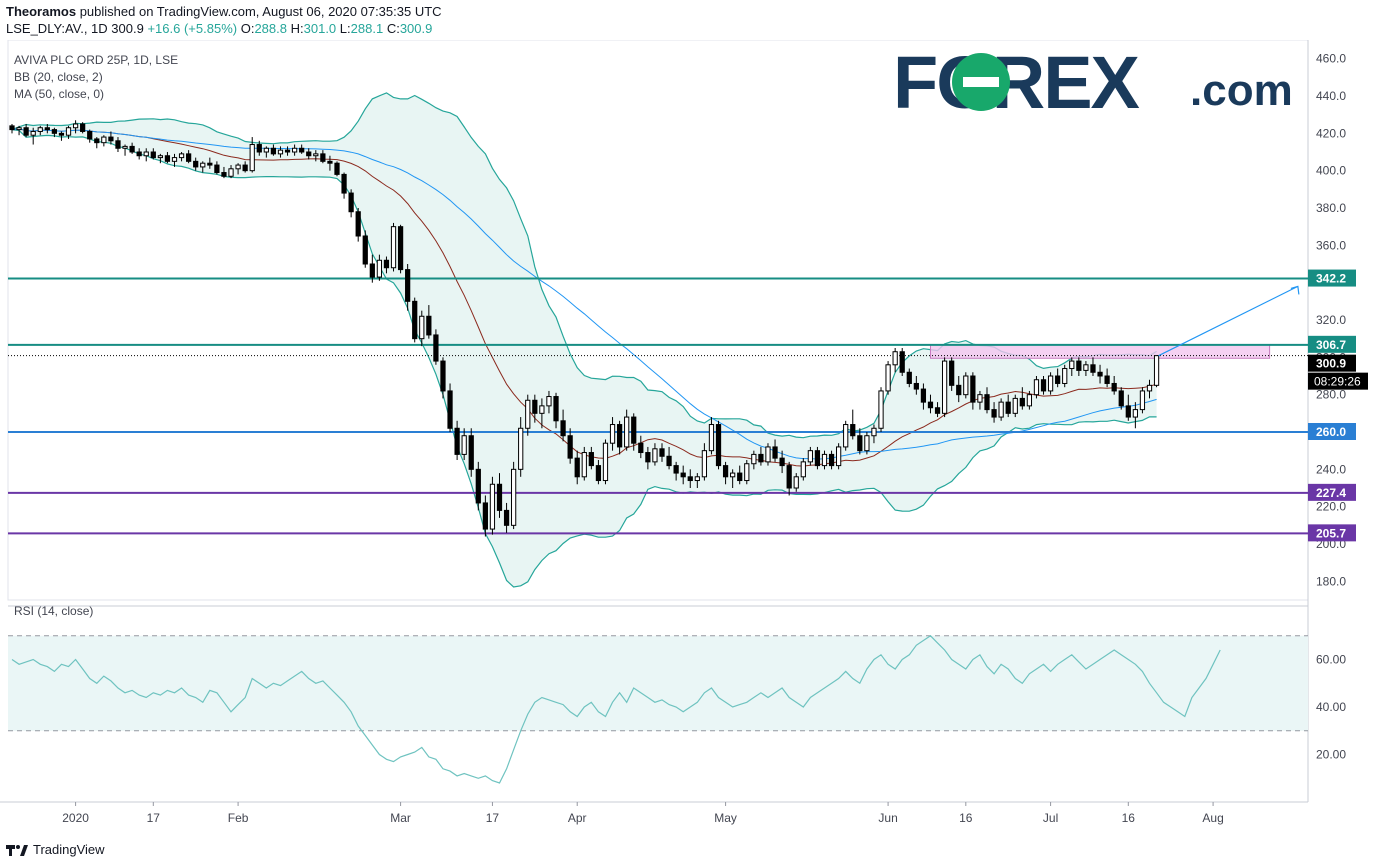 This screenshot has width=1379, height=868. Describe the element at coordinates (1331, 364) in the screenshot. I see `last-price-tag-label: 300.9` at that location.